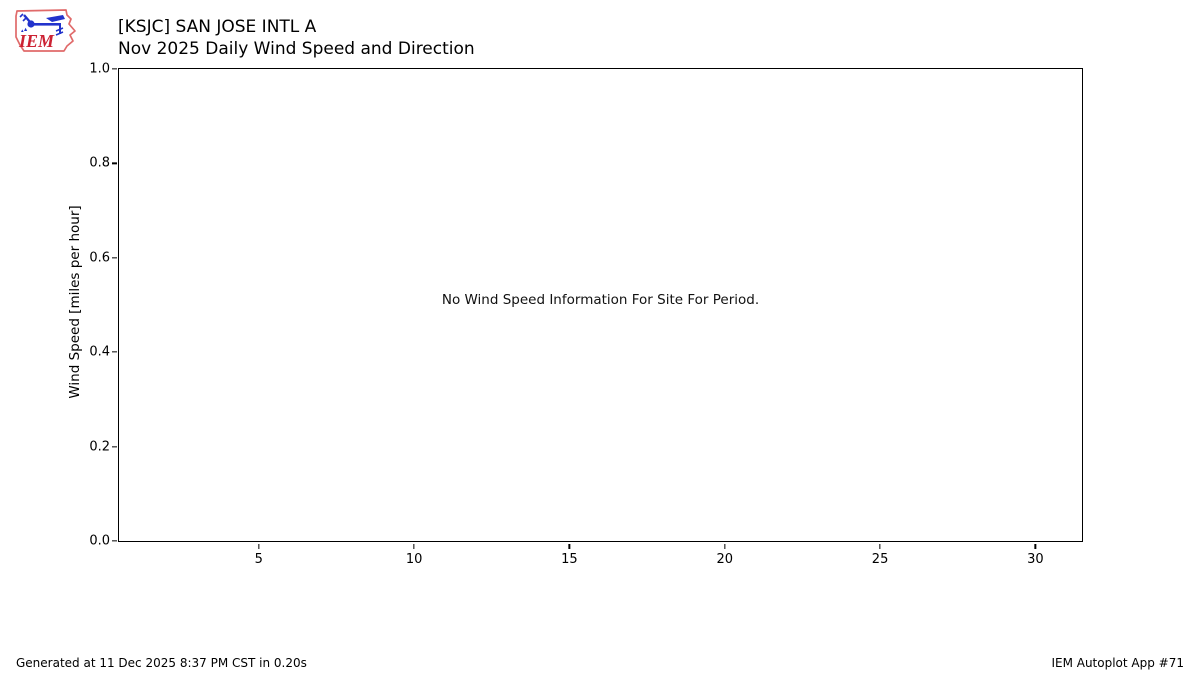 The height and width of the screenshot is (675, 1200). Describe the element at coordinates (99, 163) in the screenshot. I see `y-tick-label: 0.8` at that location.